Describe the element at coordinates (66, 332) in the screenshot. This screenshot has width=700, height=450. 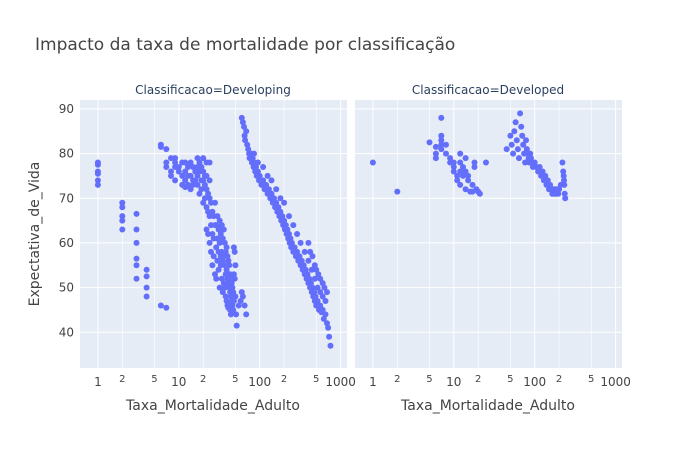
I see `y-tick-label: 40` at that location.